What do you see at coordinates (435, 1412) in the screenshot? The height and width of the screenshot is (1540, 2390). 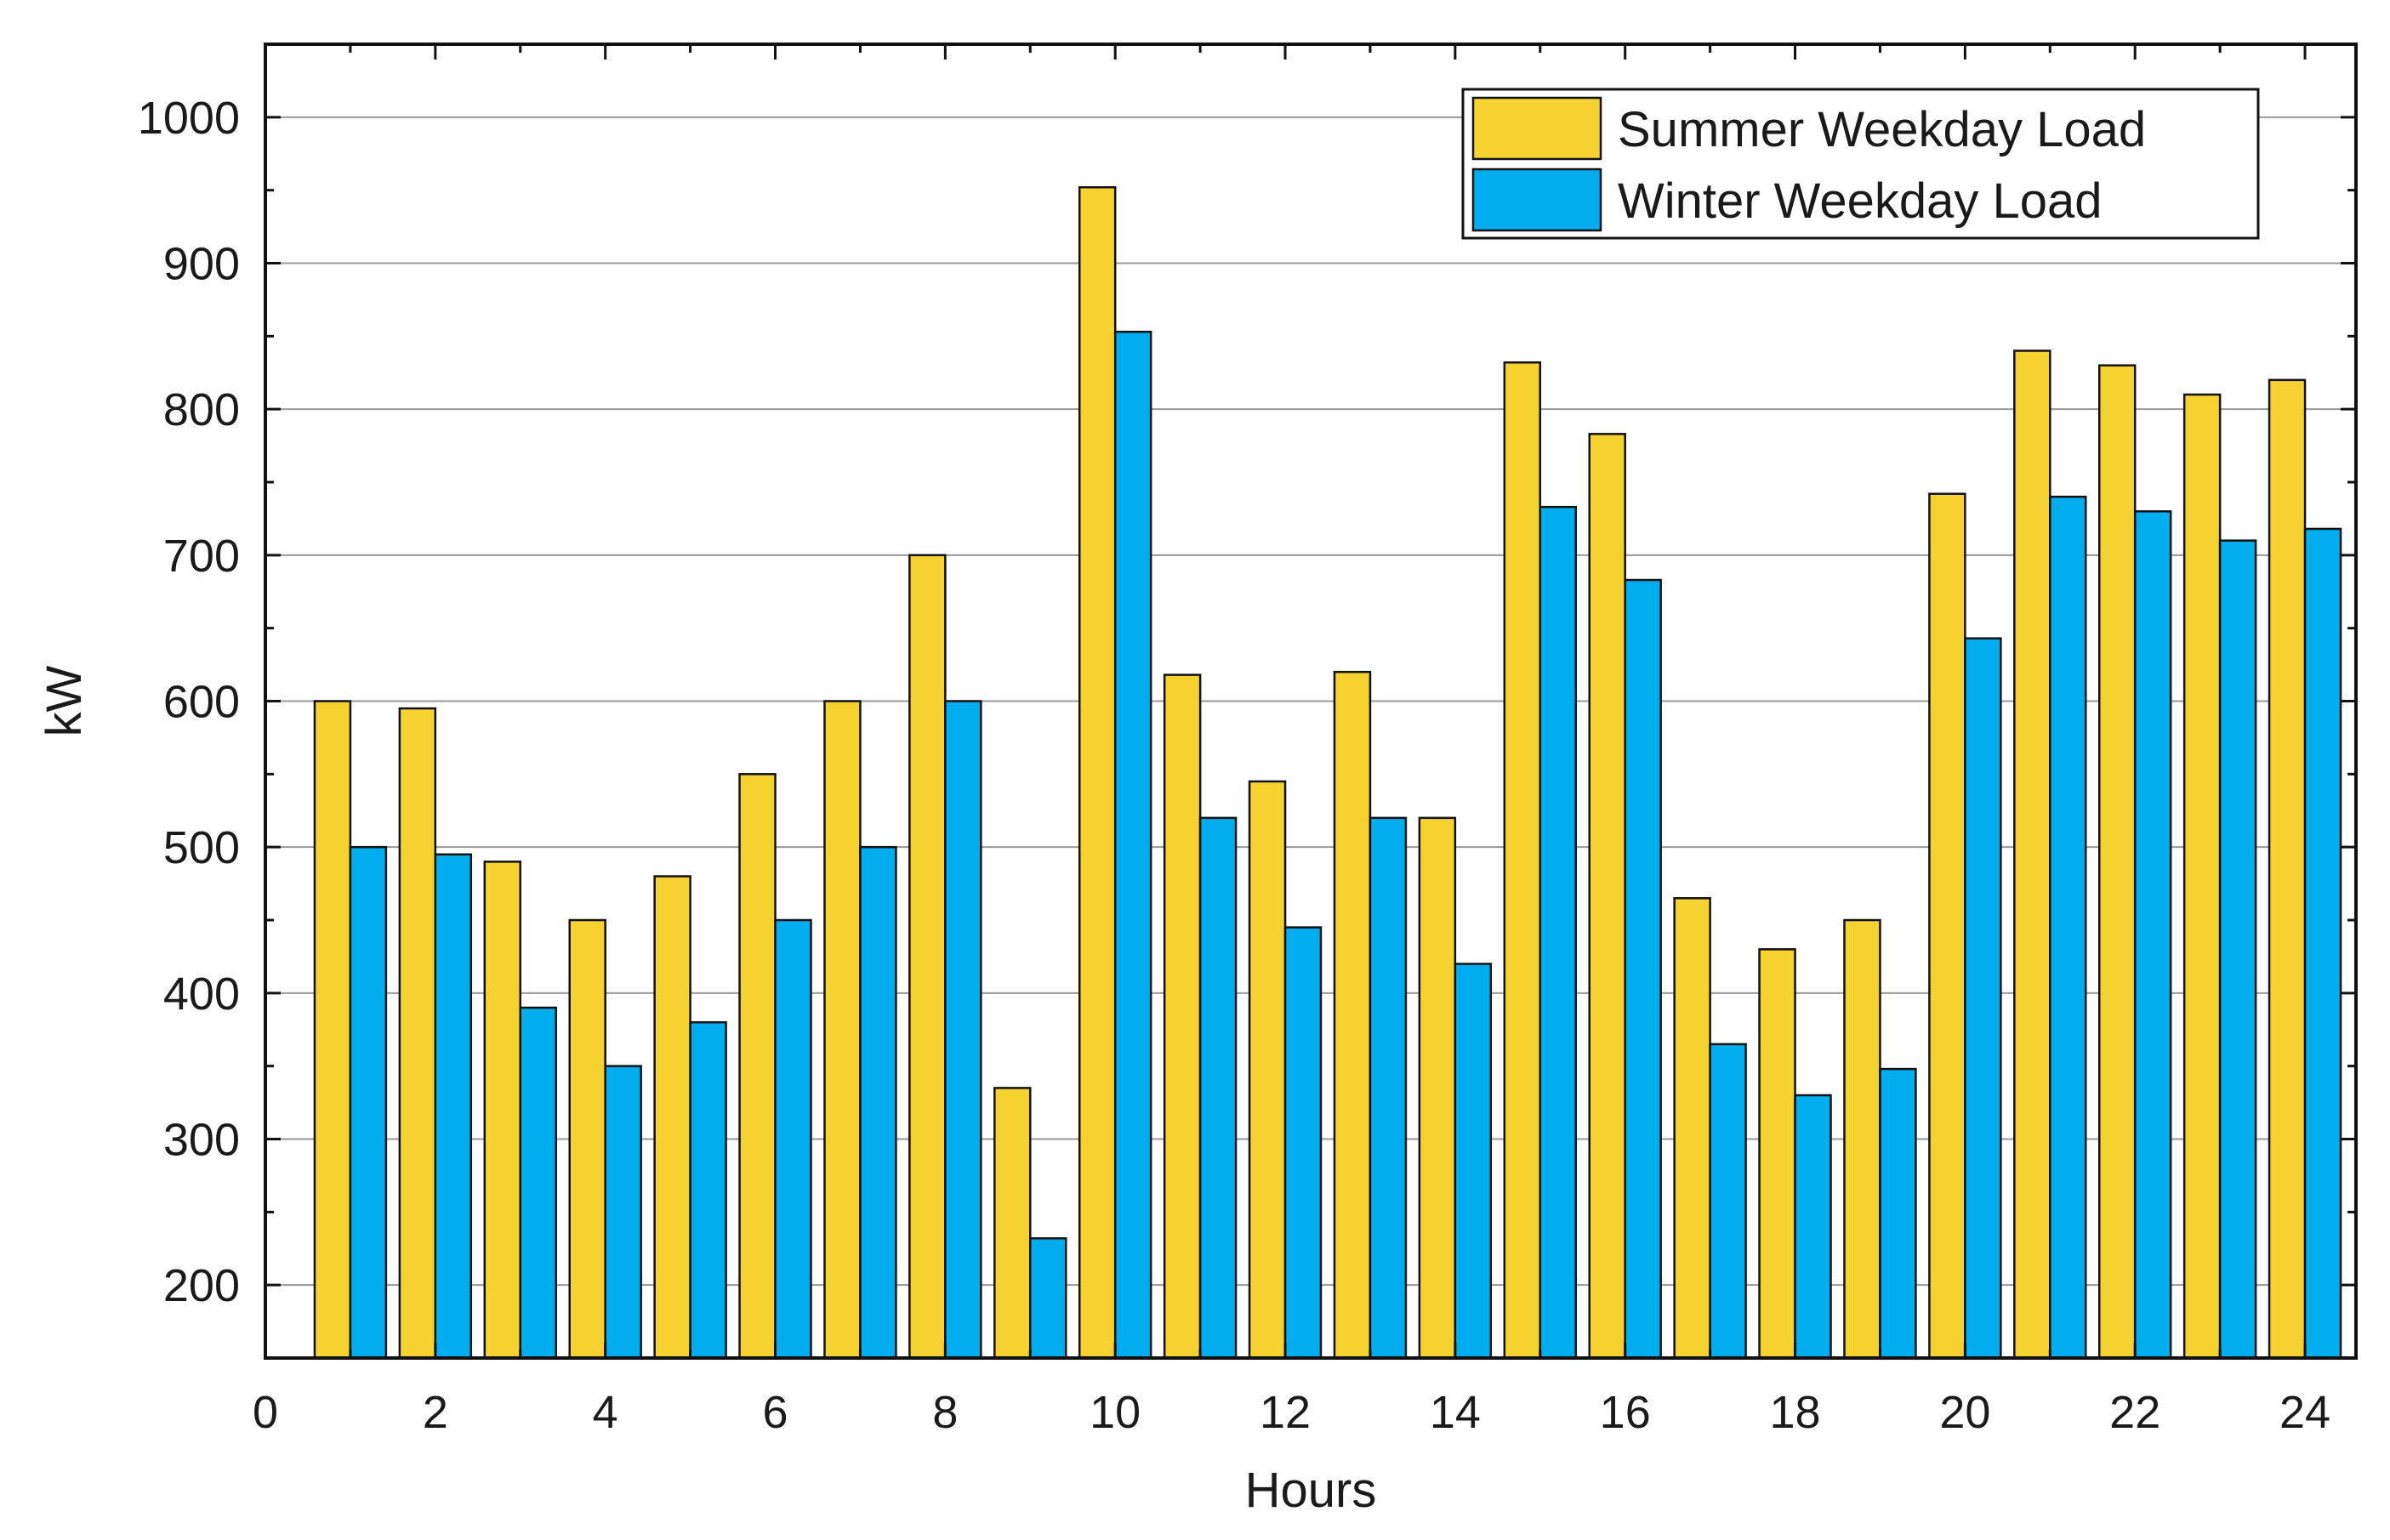 I see `x-tick-label-2: 2` at bounding box center [435, 1412].